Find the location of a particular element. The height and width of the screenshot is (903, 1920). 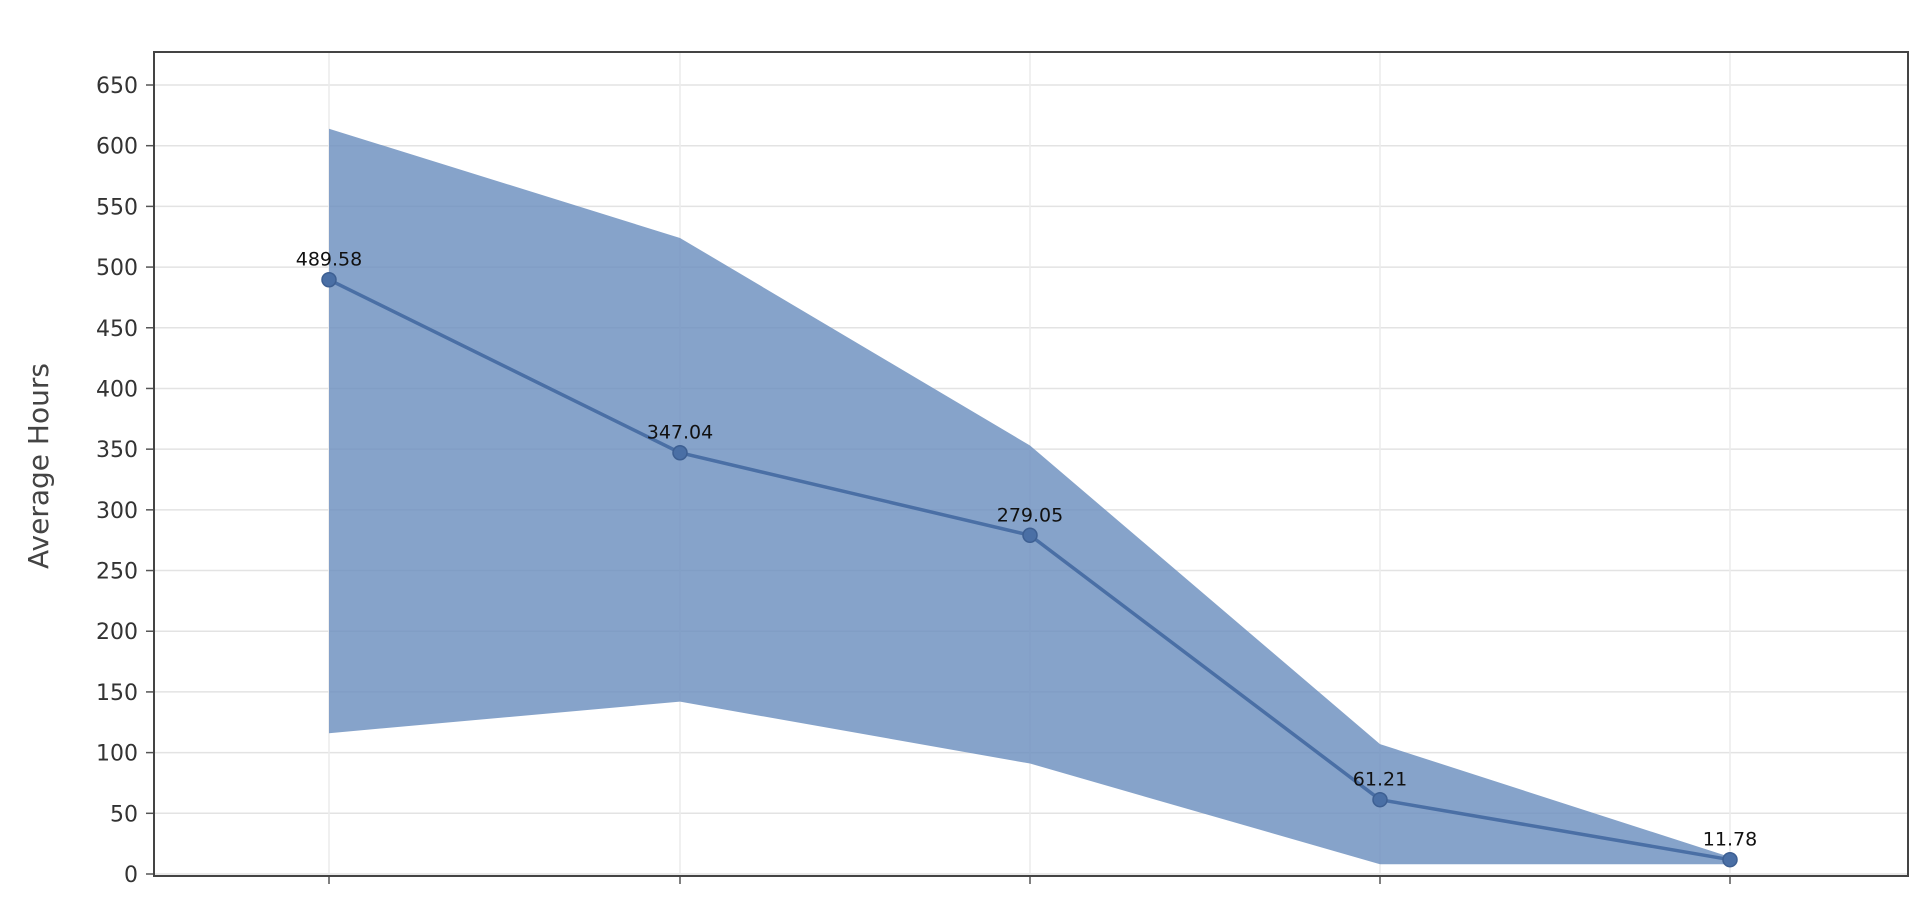

y-tick-label: 550 is located at coordinates (117, 207).